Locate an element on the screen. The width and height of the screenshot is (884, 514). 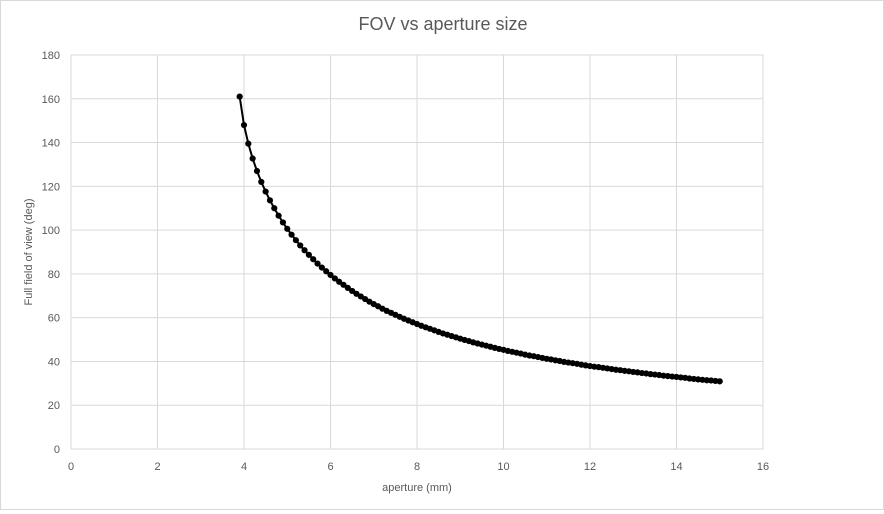
y-tick-label: 100 is located at coordinates (51, 231).